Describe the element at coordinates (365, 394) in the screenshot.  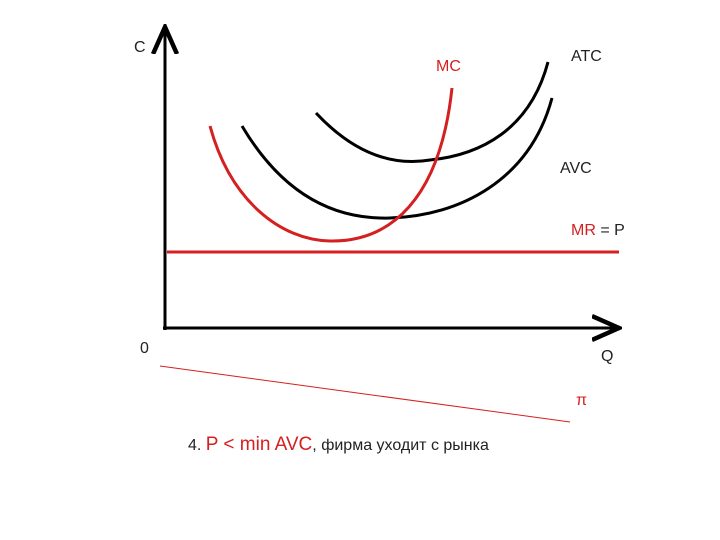
I see `profit-line` at that location.